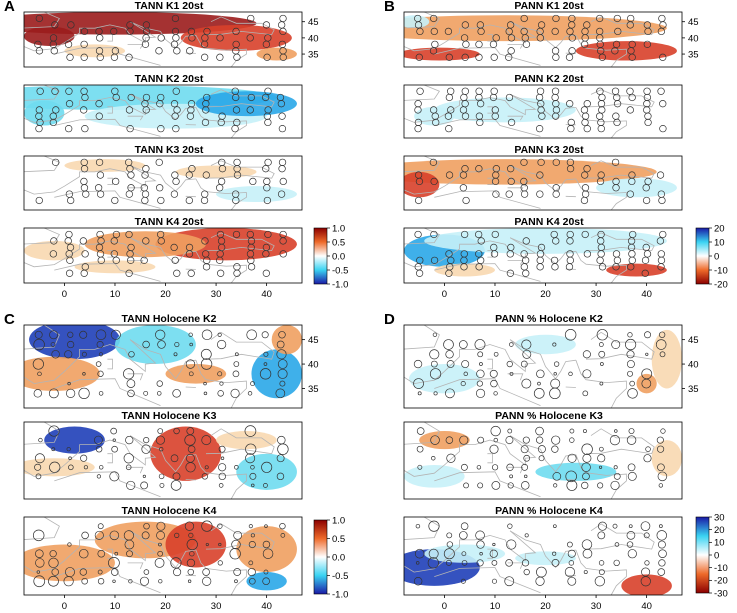 This screenshot has height=613, width=737. What do you see at coordinates (169, 319) in the screenshot?
I see `panel-title: TANN Holocene K2` at bounding box center [169, 319].